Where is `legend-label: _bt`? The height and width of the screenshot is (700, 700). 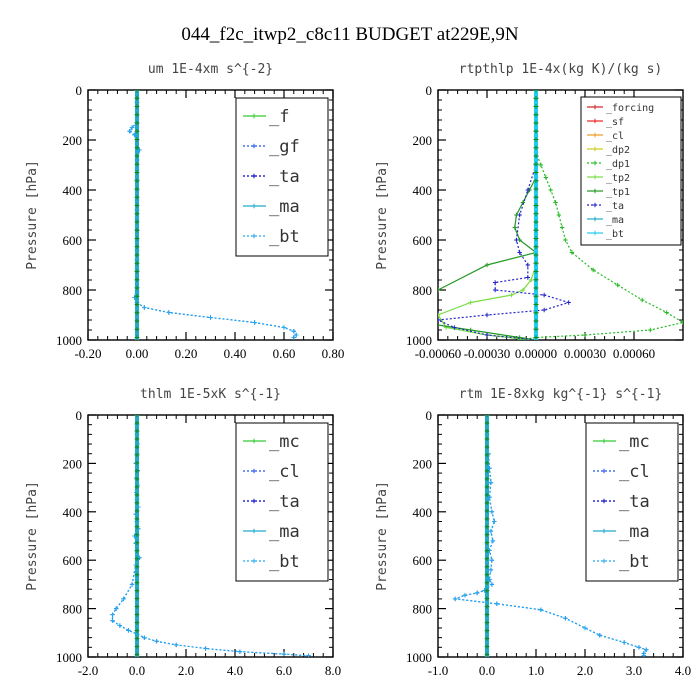 legend-label: _bt is located at coordinates (615, 234).